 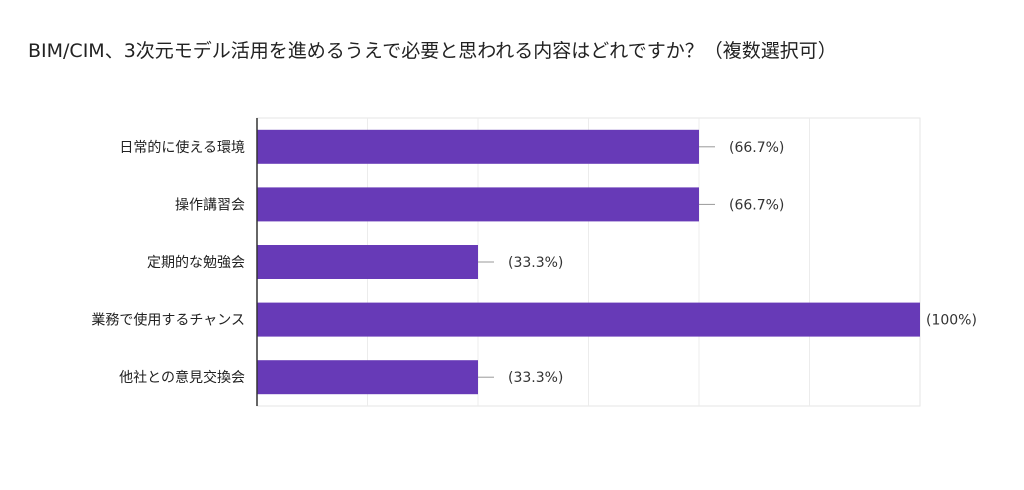 What do you see at coordinates (182, 147) in the screenshot?
I see `category-label: 日常的に使える環境` at bounding box center [182, 147].